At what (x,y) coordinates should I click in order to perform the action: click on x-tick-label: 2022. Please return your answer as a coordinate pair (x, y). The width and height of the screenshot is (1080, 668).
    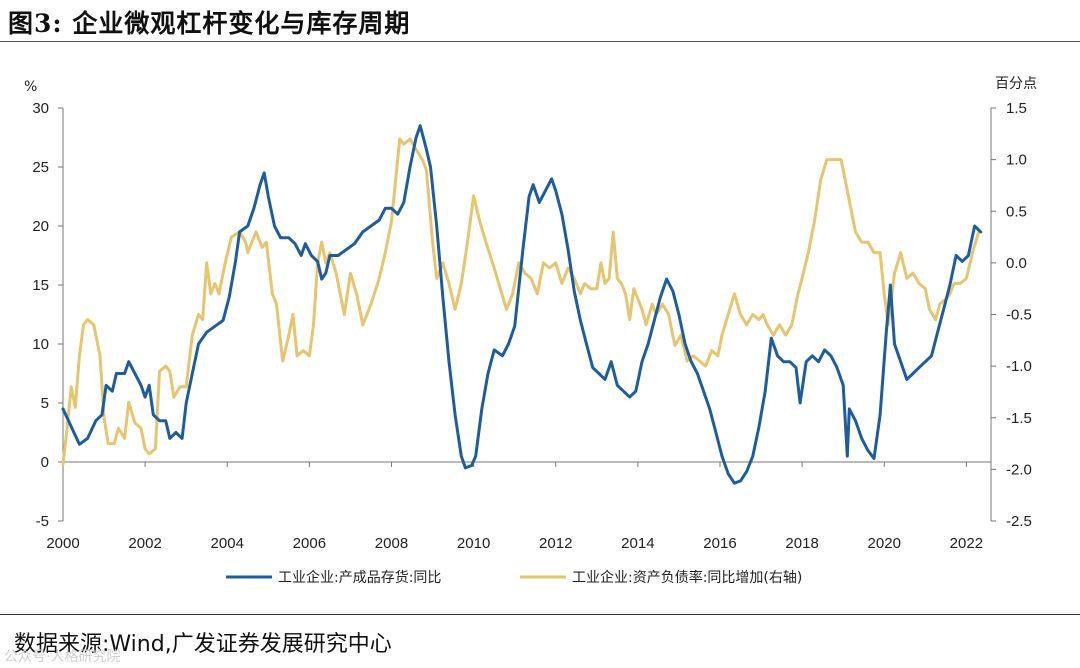
    Looking at the image, I should click on (966, 543).